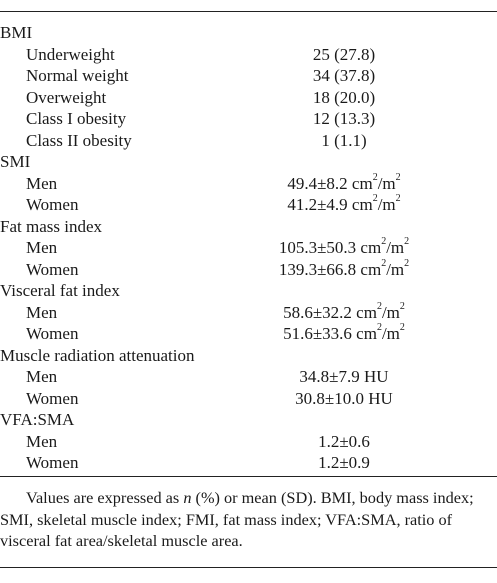 The image size is (497, 583). I want to click on row-label: Normal weight, so click(77, 75).